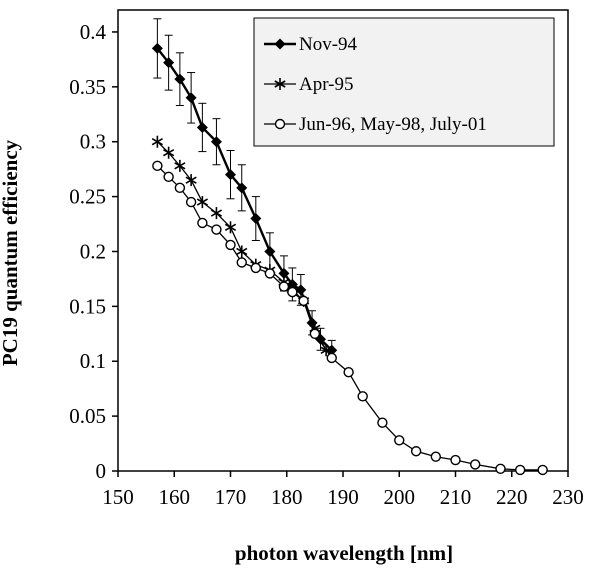  What do you see at coordinates (287, 497) in the screenshot?
I see `x-tick-label: 180` at bounding box center [287, 497].